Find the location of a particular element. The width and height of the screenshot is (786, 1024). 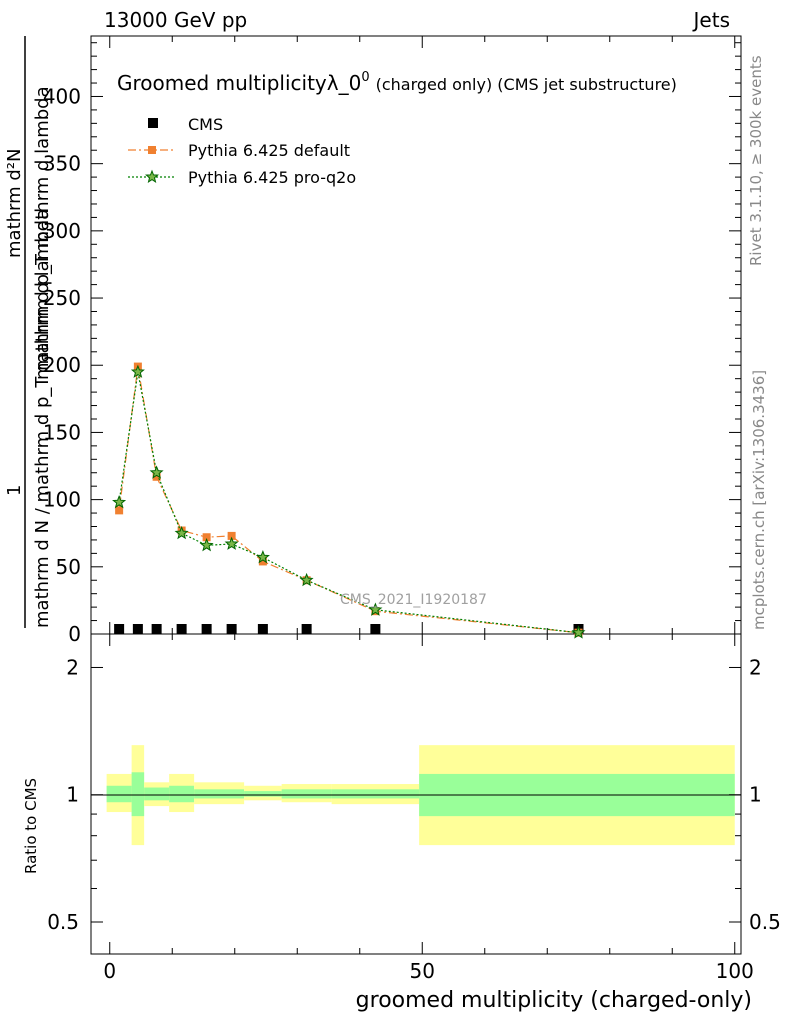

ratio-y-tick-label-right: 2 is located at coordinates (755, 667).